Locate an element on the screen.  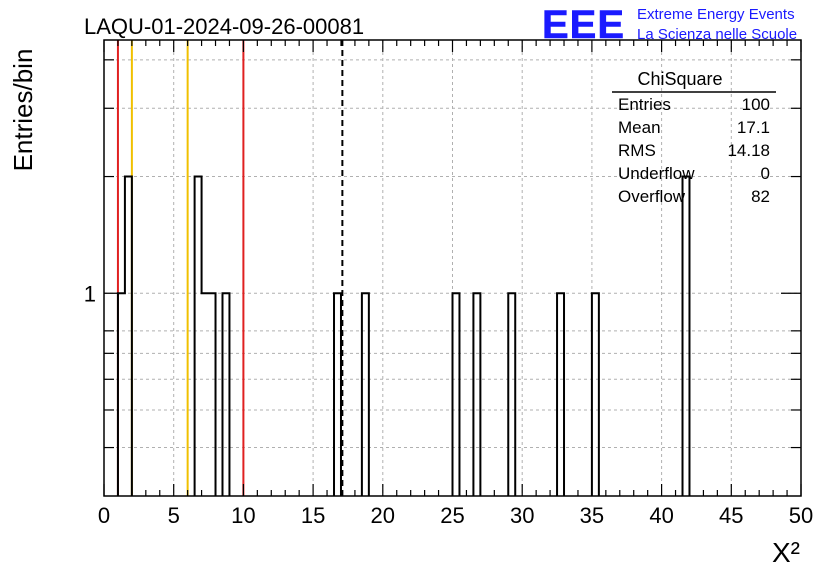
x-tick-label: 0 is located at coordinates (104, 515).